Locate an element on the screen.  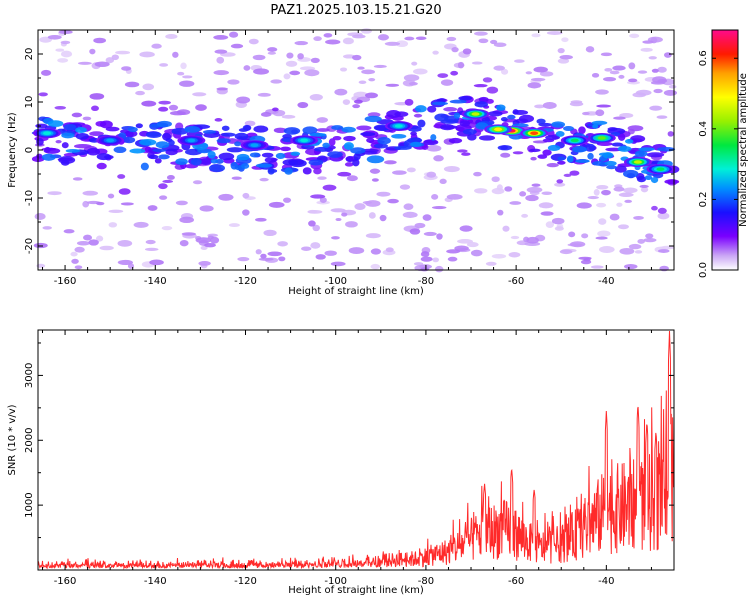
spectrogram-x-tick-label: -160 is located at coordinates (65, 281).